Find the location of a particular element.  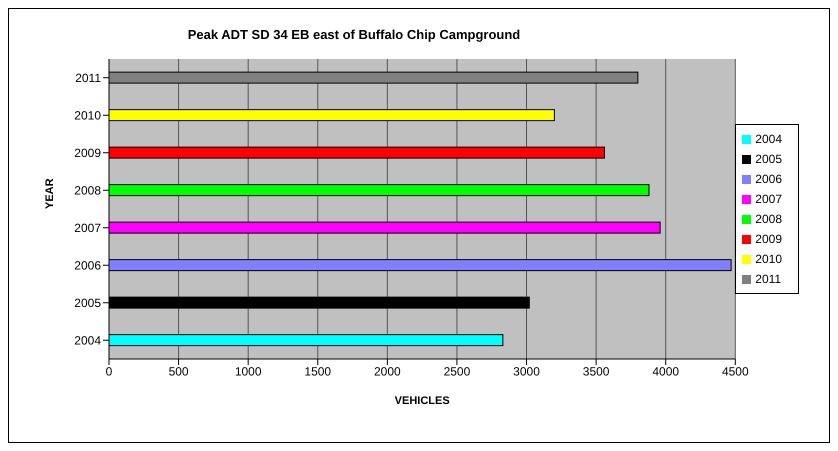

x-tick-label: 3500 is located at coordinates (596, 371).